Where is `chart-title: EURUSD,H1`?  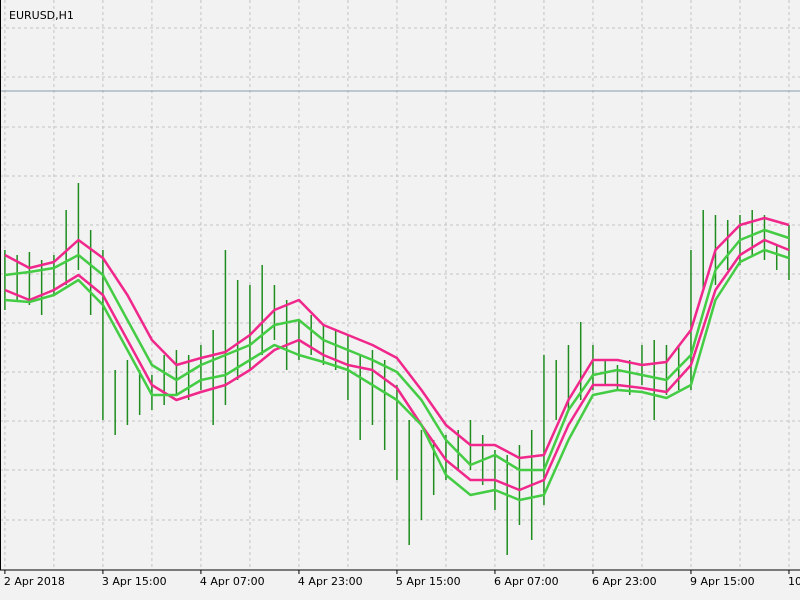 chart-title: EURUSD,H1 is located at coordinates (41, 15).